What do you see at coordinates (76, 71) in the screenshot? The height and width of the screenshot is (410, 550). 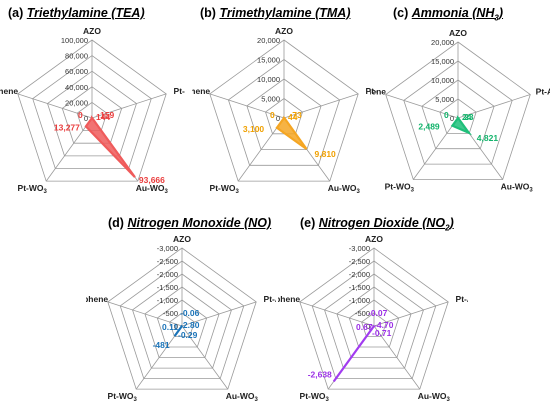 I see `radial-tick-label: 60,000` at bounding box center [76, 71].